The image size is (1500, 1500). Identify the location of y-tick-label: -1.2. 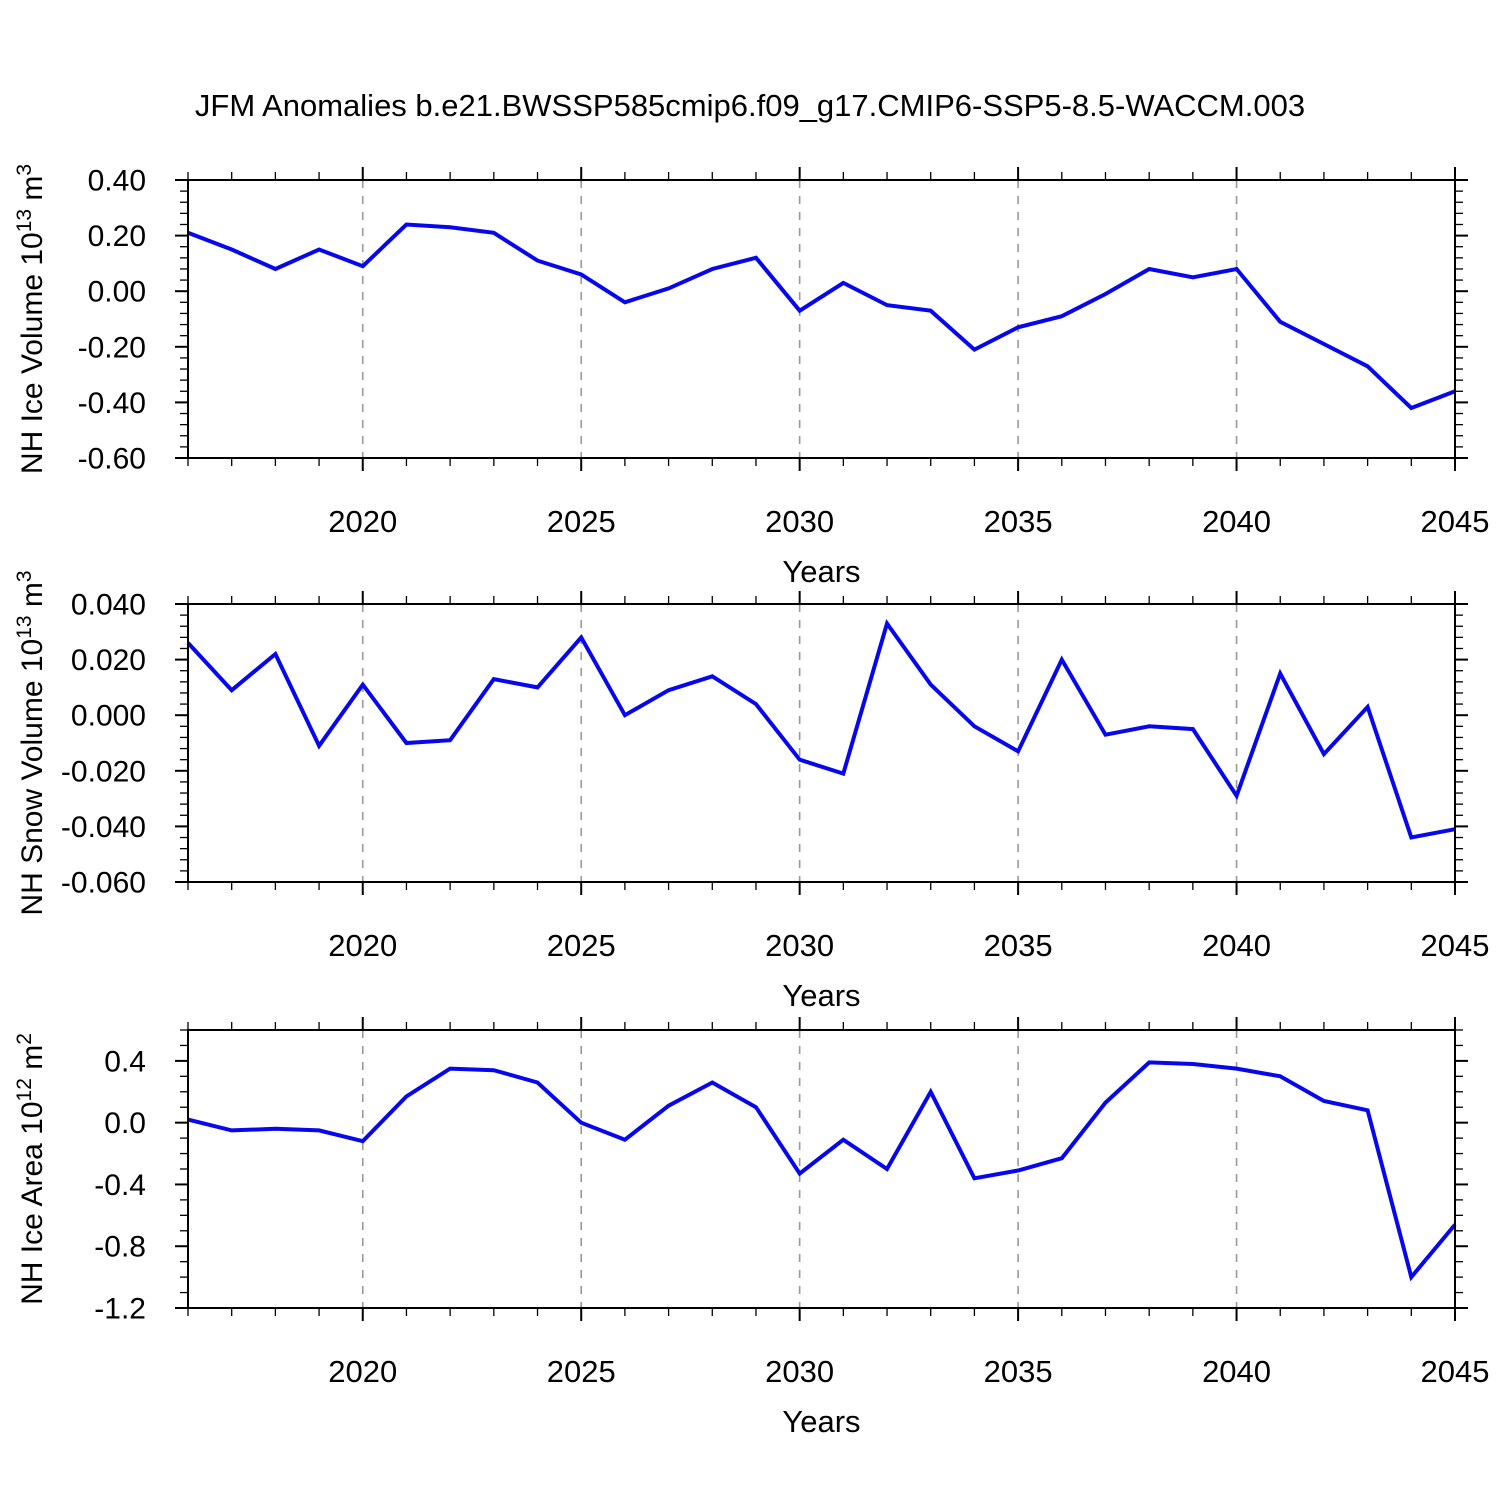
(120, 1309).